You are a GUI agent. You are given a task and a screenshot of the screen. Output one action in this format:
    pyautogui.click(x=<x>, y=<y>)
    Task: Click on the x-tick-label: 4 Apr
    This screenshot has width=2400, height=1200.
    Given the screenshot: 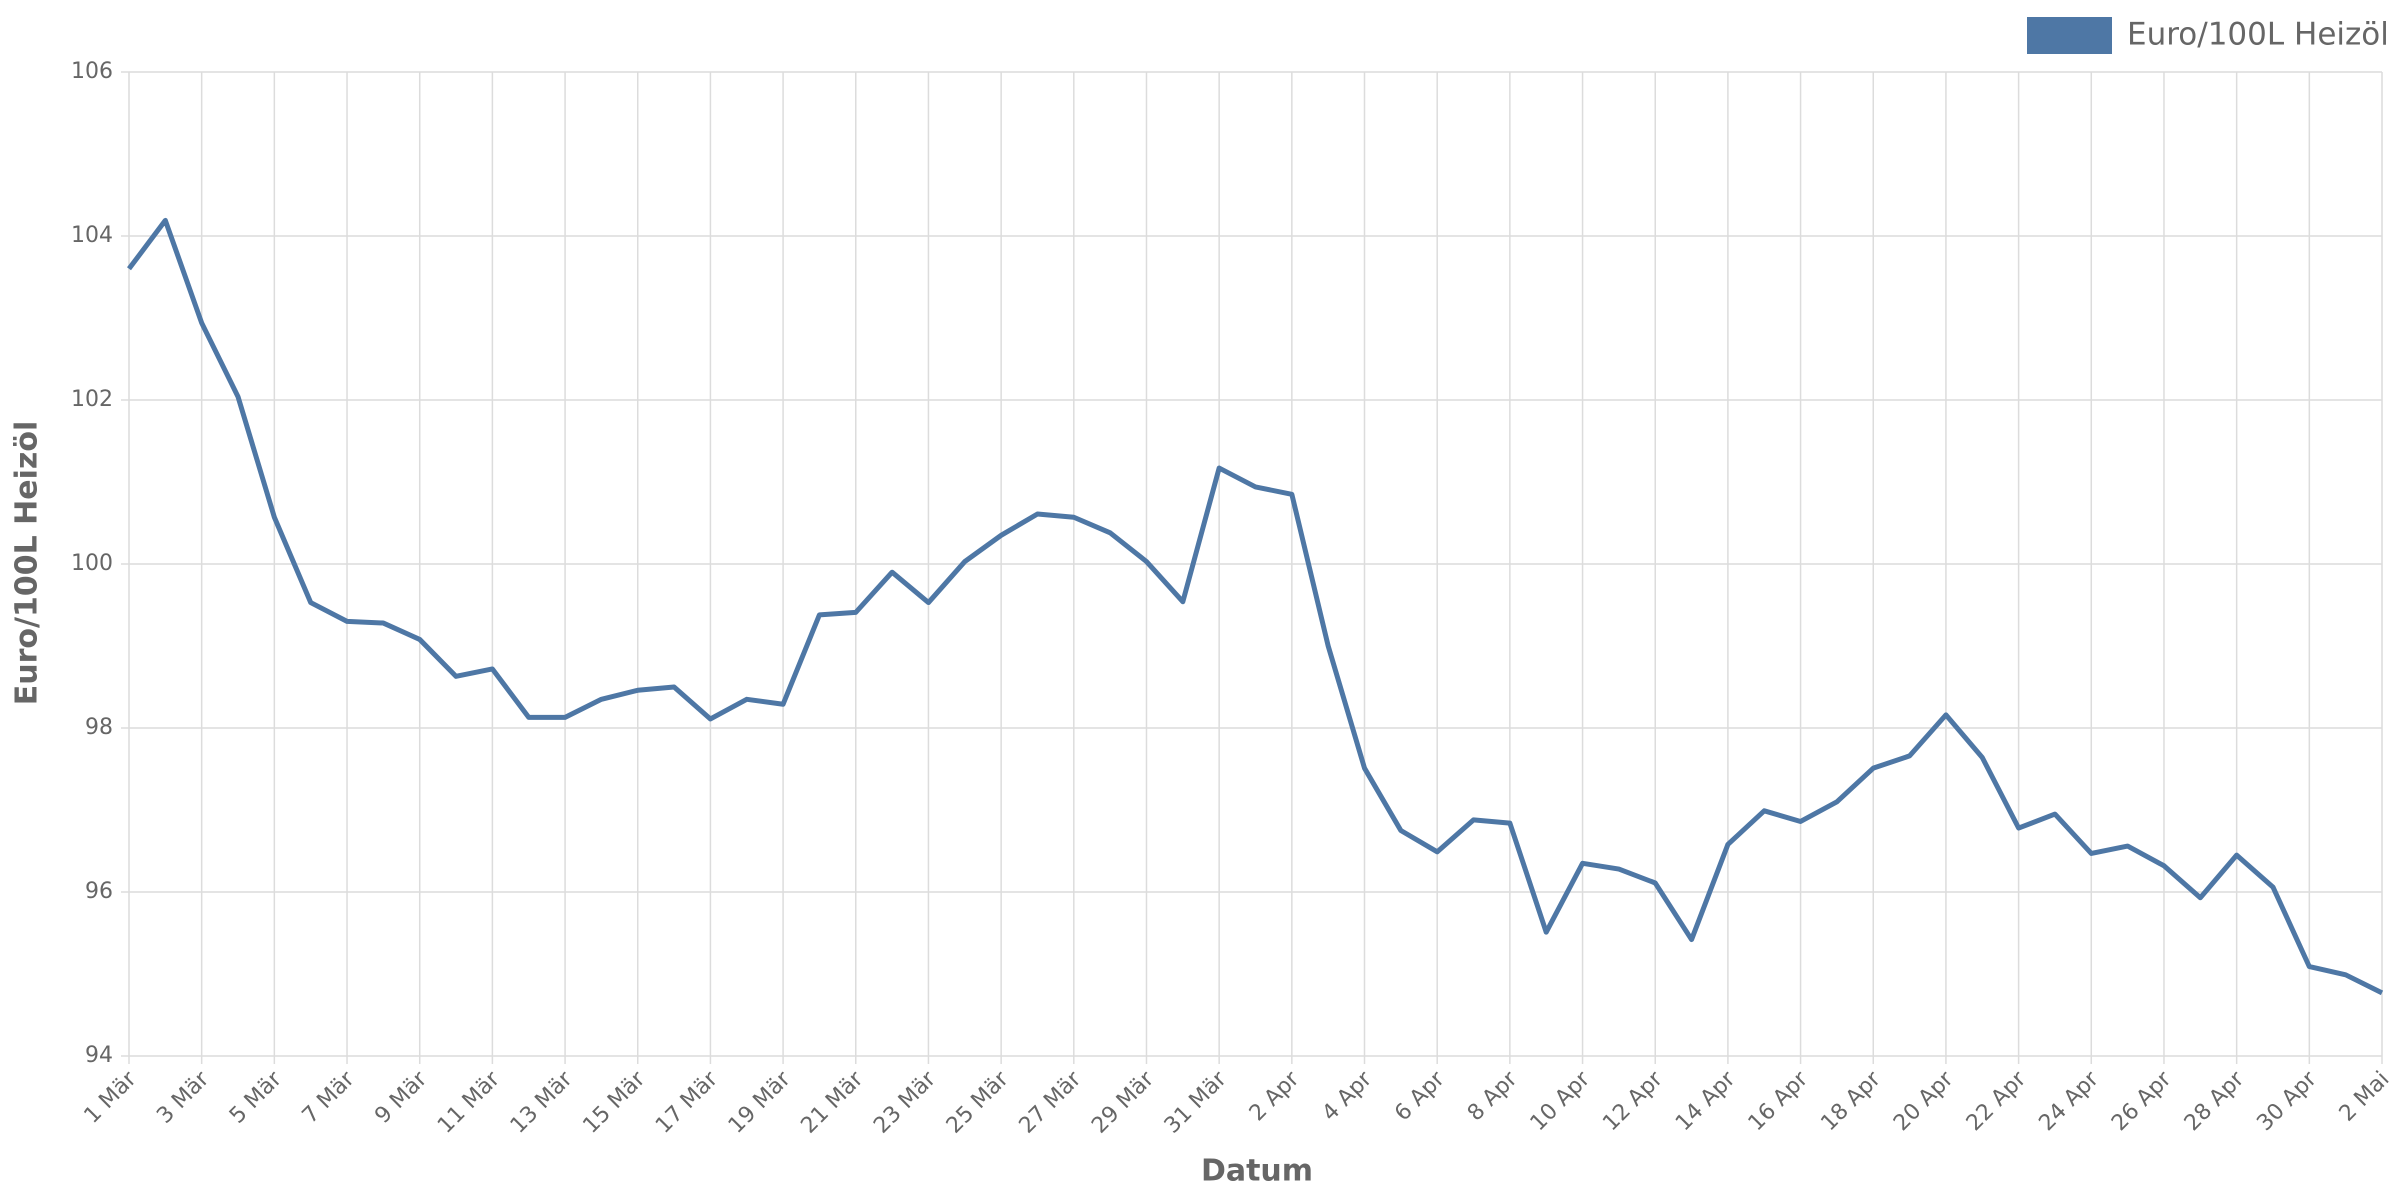 What is the action you would take?
    pyautogui.click(x=1348, y=1096)
    